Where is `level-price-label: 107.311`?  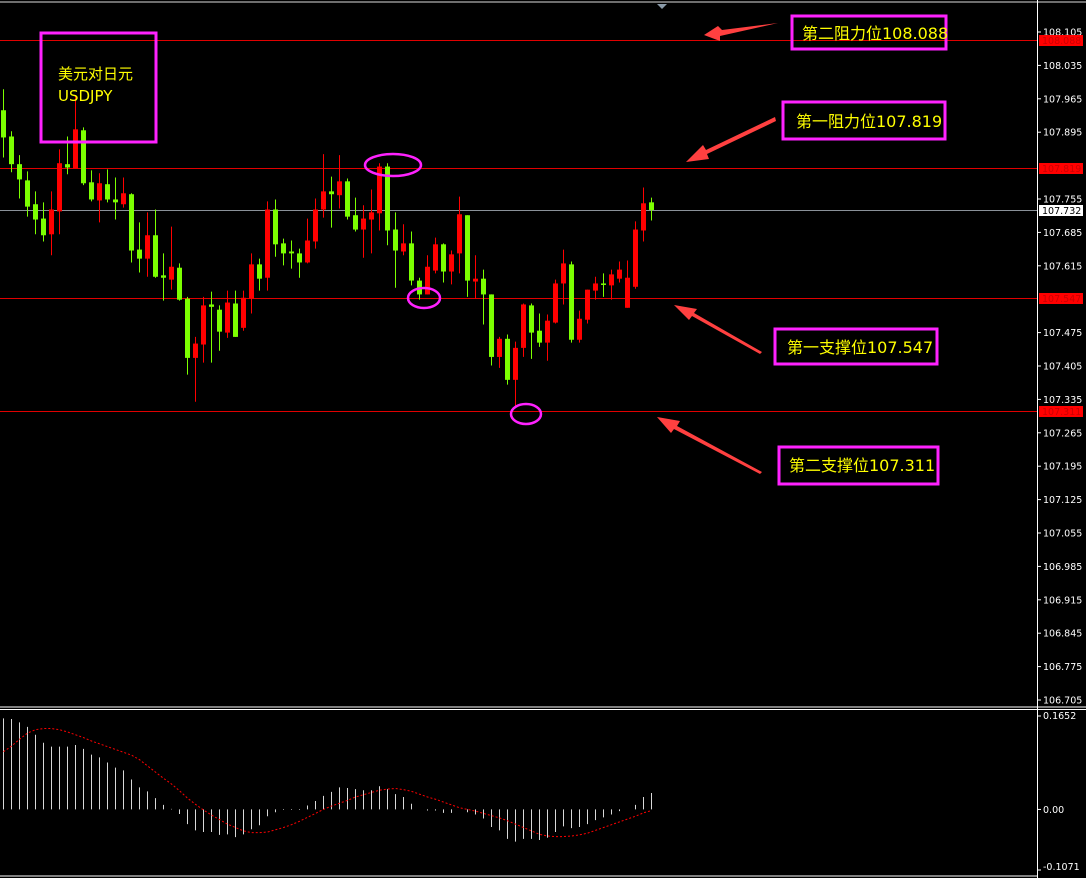
level-price-label: 107.311 is located at coordinates (1061, 412).